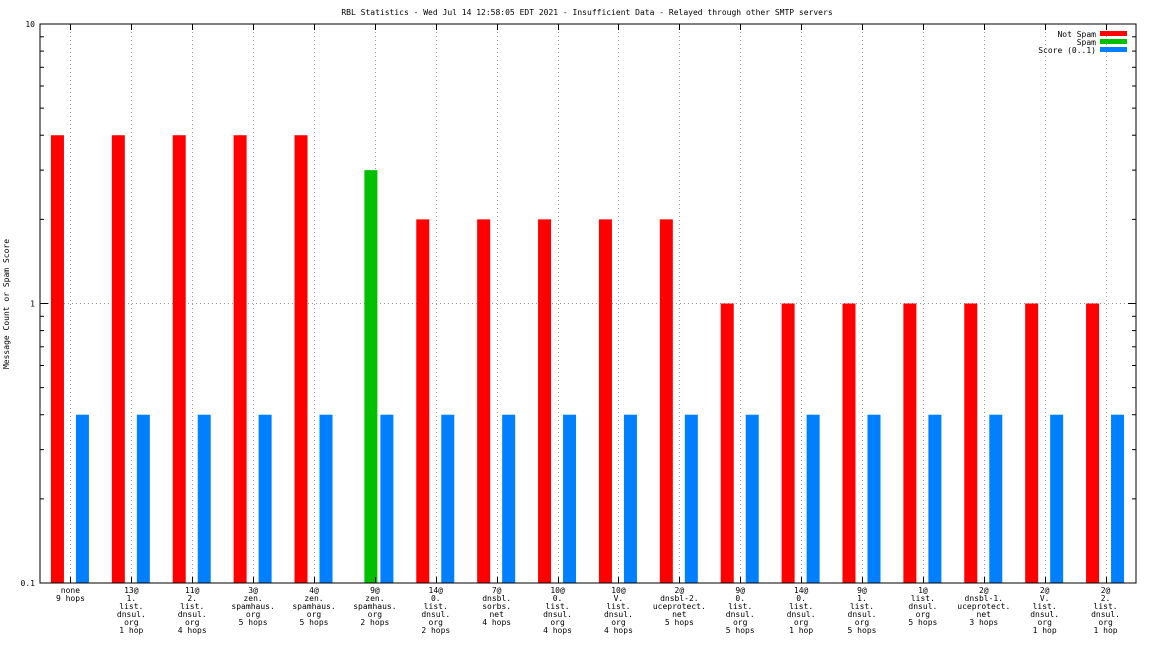  I want to click on legend-label: Score (0..1), so click(1067, 50).